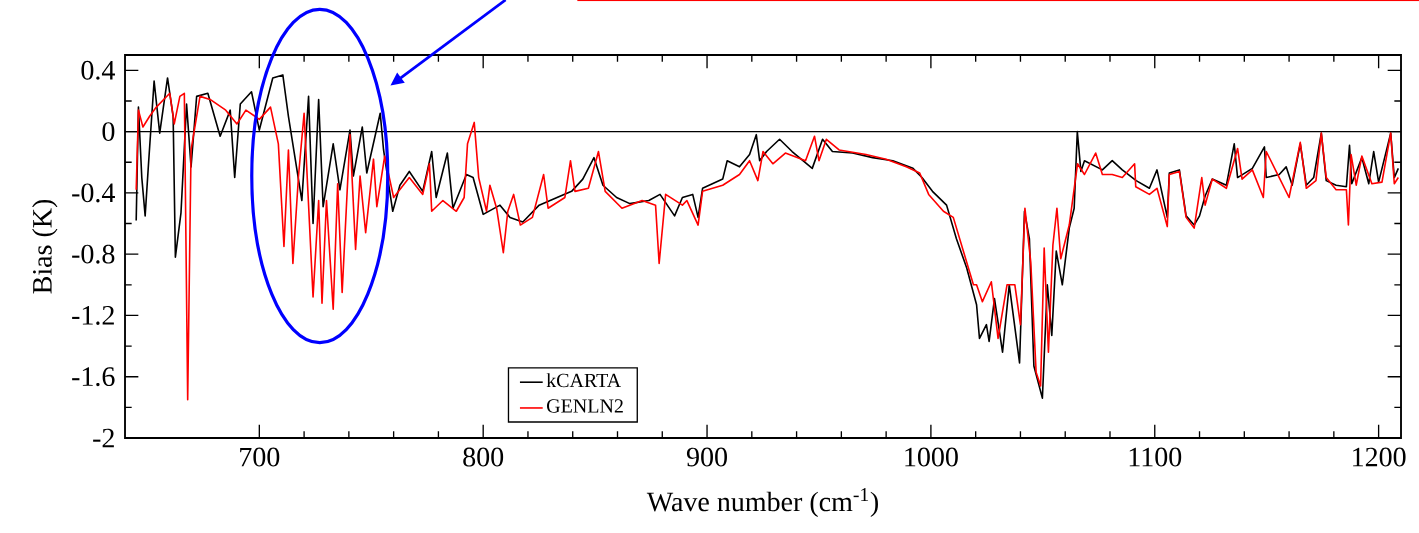 Image resolution: width=1419 pixels, height=533 pixels. What do you see at coordinates (706, 457) in the screenshot?
I see `x-tick-label: 900` at bounding box center [706, 457].